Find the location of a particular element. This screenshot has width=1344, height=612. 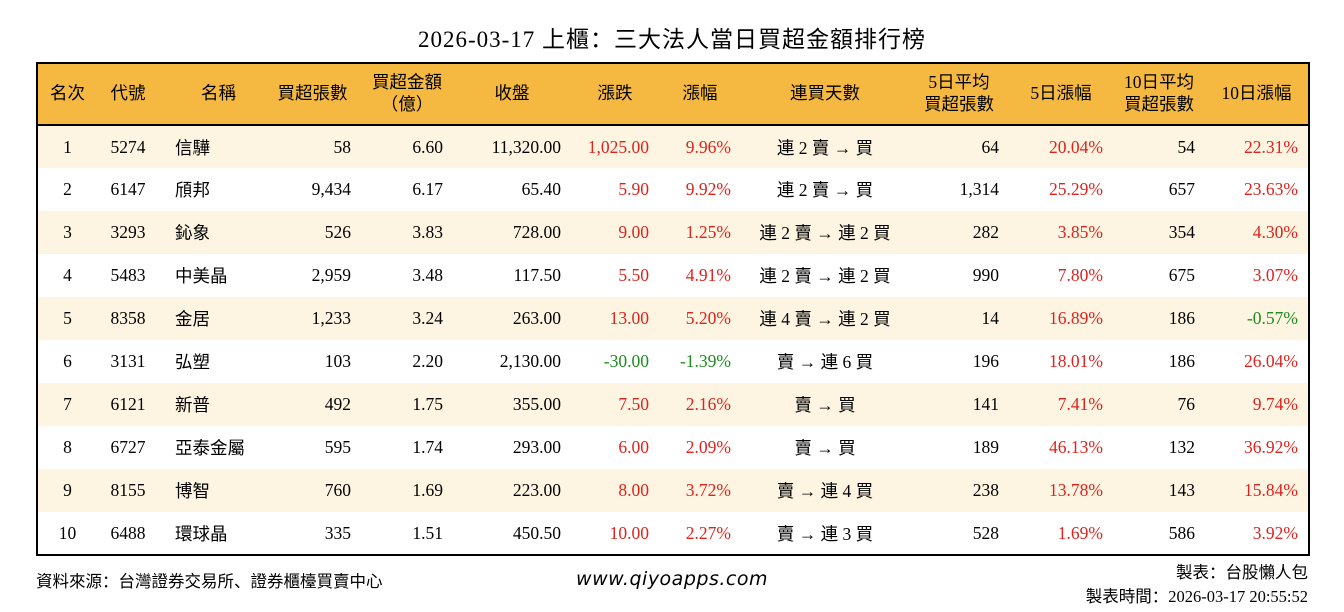

code-cell: 6488 is located at coordinates (128, 532).